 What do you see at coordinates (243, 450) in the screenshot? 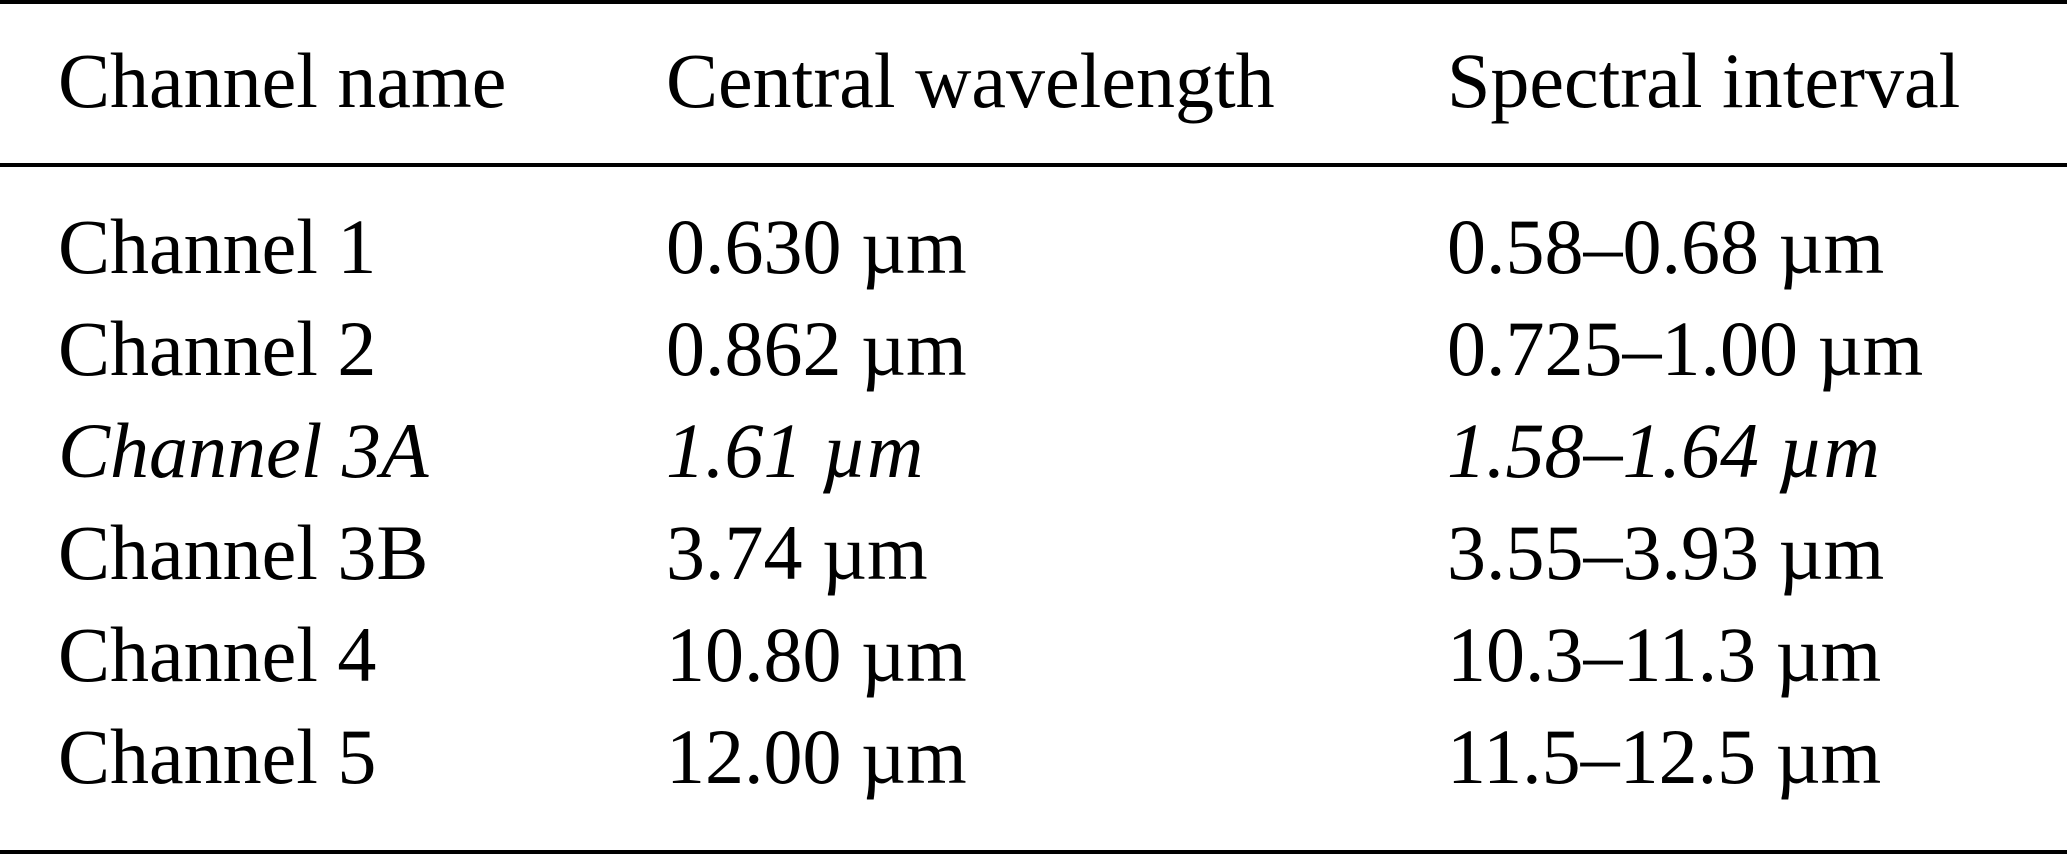
I see `cell-channel-name: Channel 3A` at bounding box center [243, 450].